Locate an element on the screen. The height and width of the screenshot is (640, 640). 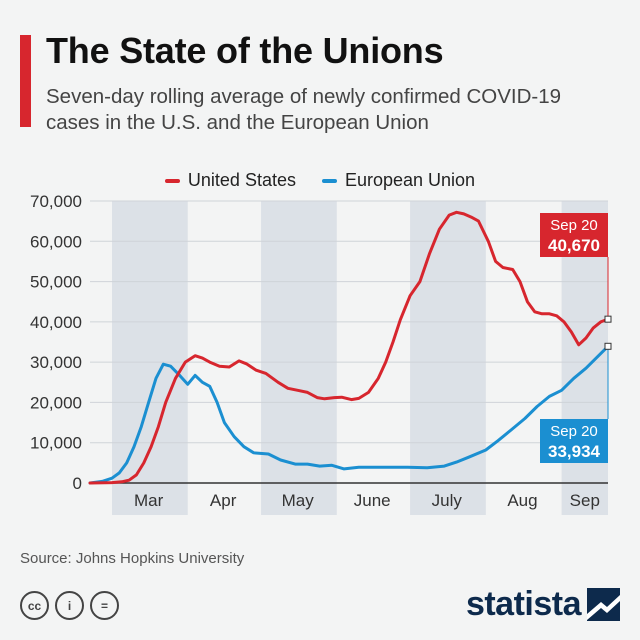
y-tick-label: 40,000 is located at coordinates (56, 322).